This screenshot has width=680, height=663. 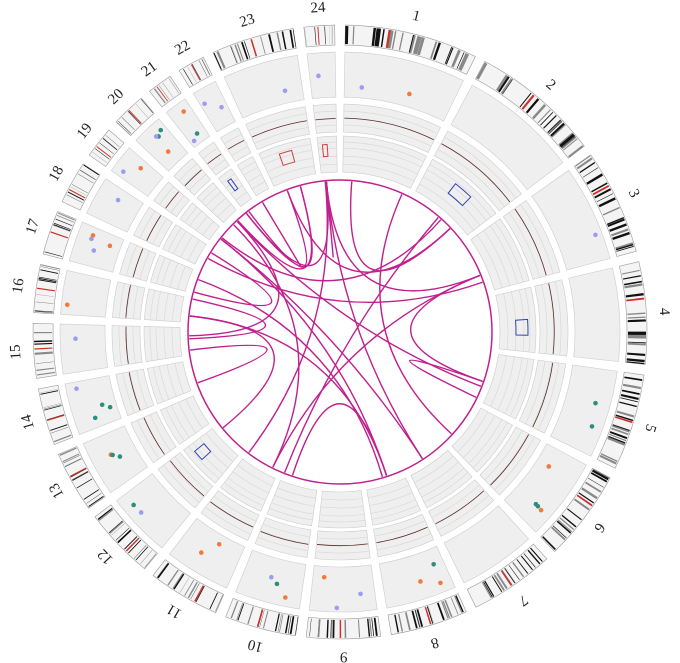 I want to click on chromosome-label: 16, so click(x=19, y=286).